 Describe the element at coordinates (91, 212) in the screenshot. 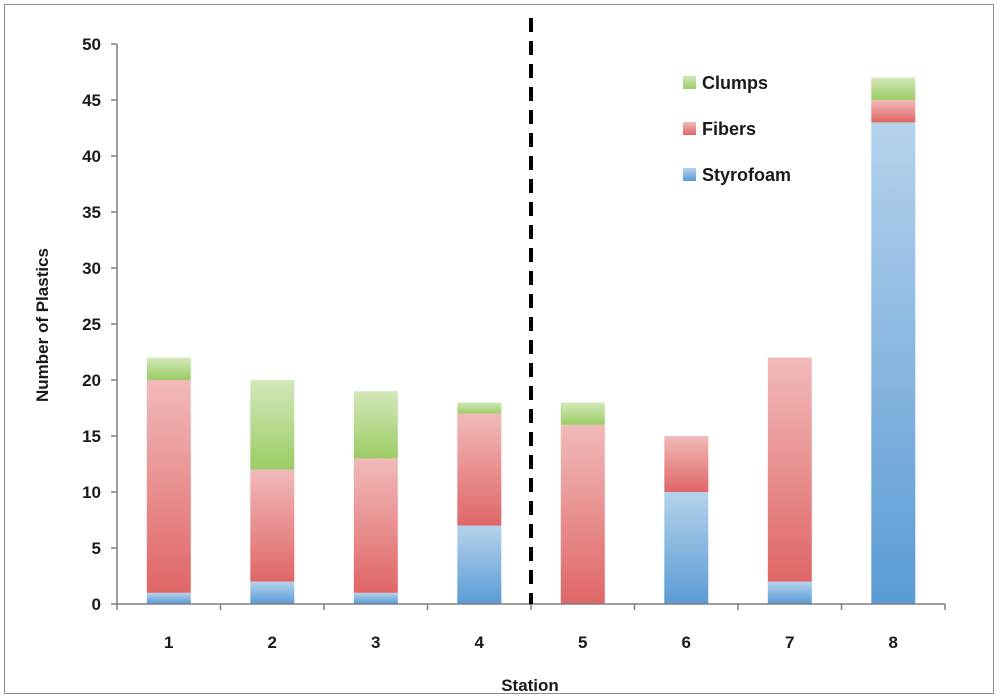

I see `y-tick-label: 35` at that location.